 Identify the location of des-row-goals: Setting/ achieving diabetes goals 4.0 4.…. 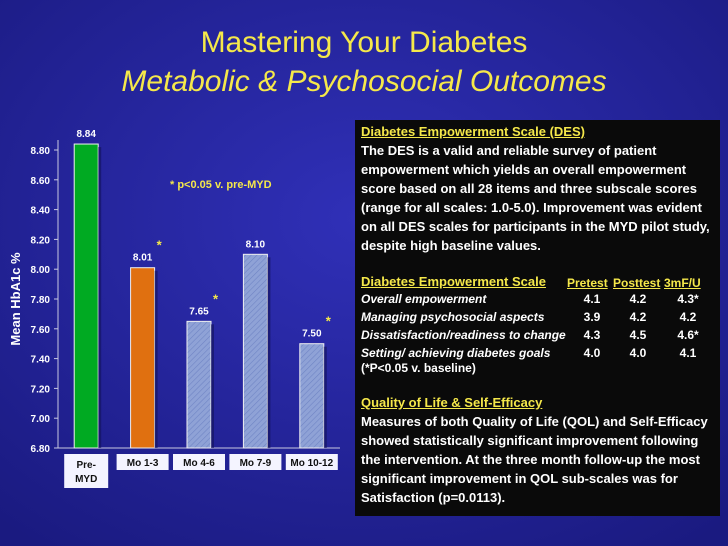
(529, 353).